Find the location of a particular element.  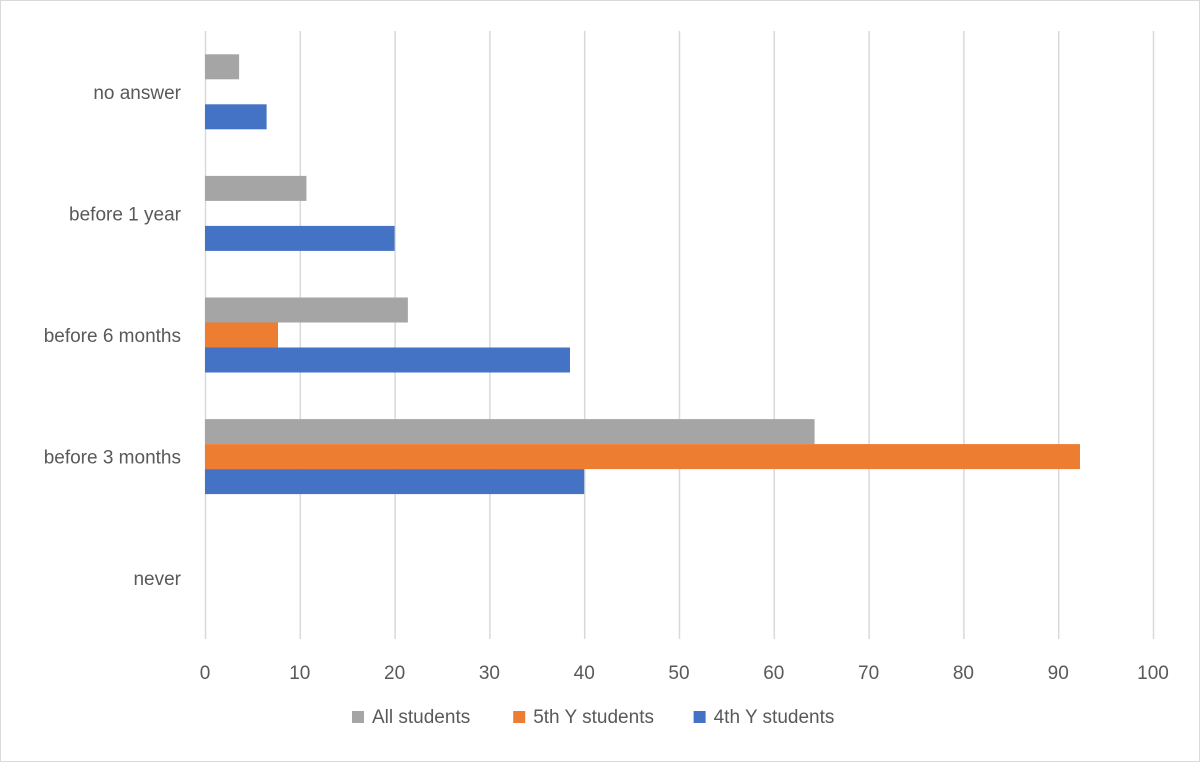

bar-before-6-months-4th-y-students is located at coordinates (387, 360).